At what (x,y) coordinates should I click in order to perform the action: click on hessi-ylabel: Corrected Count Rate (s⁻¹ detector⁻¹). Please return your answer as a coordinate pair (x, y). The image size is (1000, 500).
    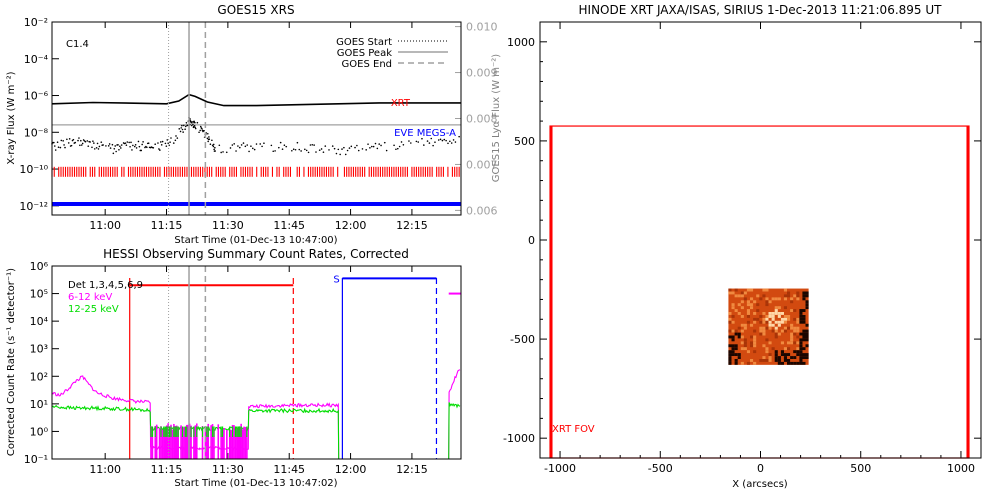
    Looking at the image, I should click on (11, 362).